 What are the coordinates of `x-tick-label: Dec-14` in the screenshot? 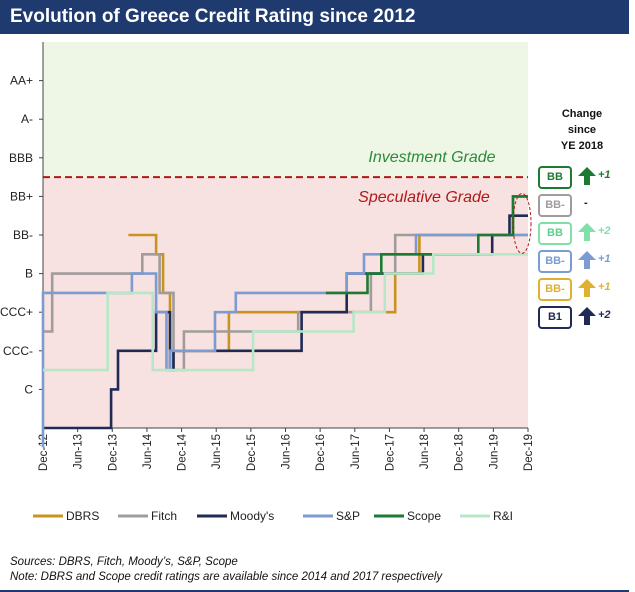 It's located at (183, 452).